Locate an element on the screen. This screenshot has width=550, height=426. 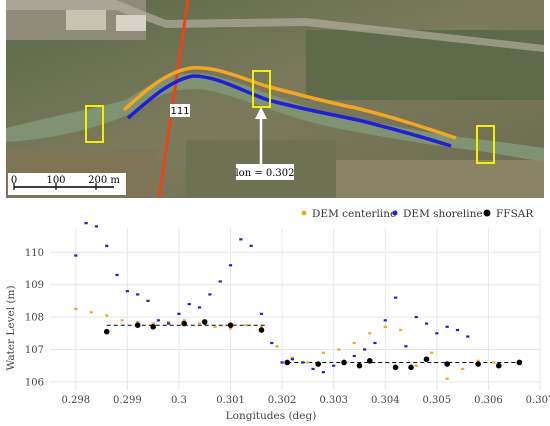
map-dem-centerline is located at coordinates (289, 103).